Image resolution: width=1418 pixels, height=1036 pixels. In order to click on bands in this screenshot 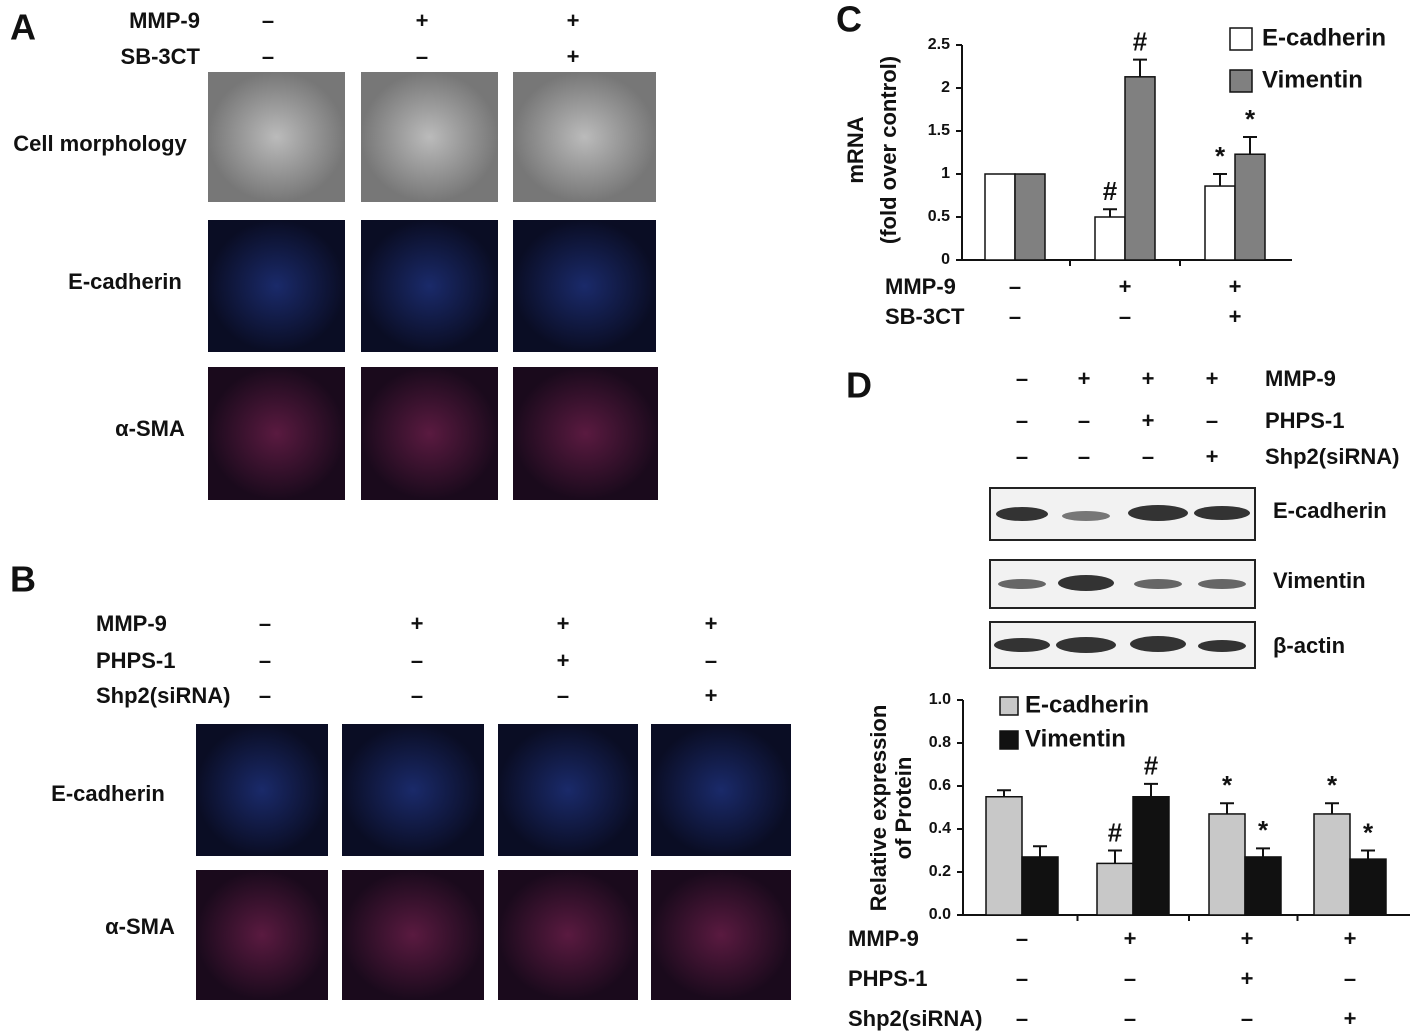, I will do `click(1122, 579)`.